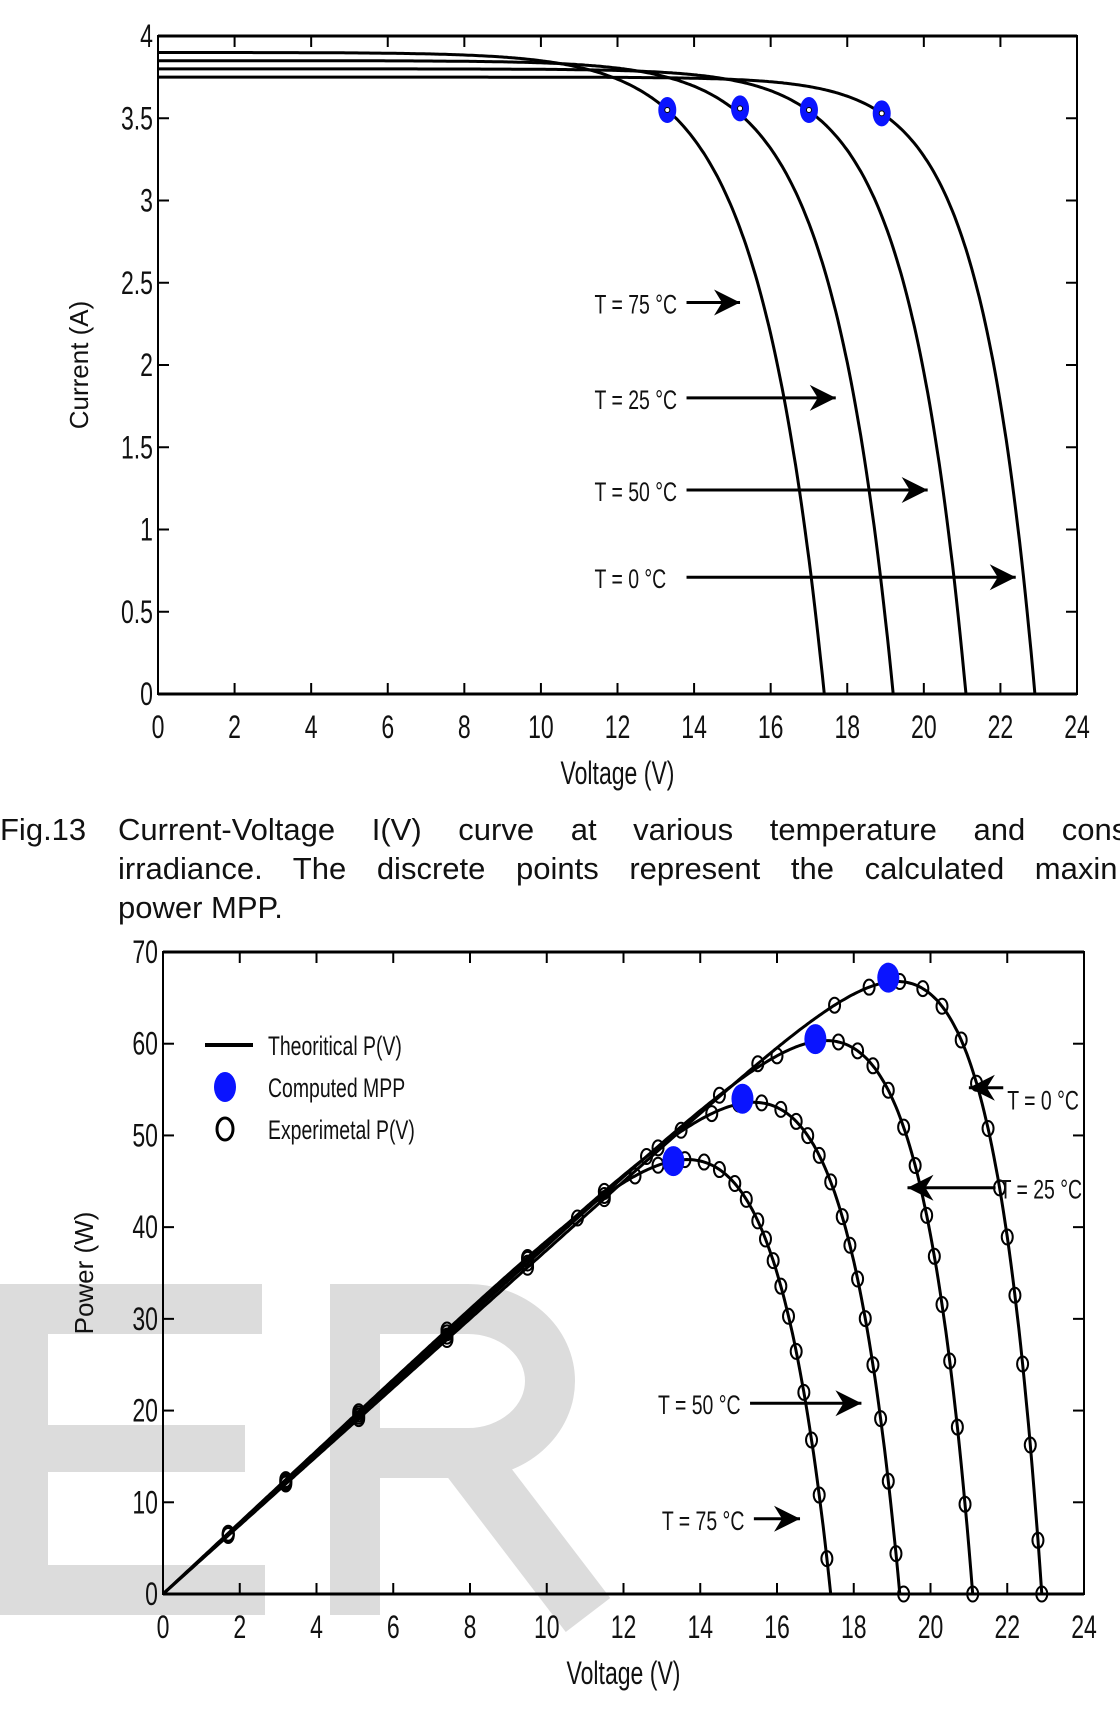 This screenshot has height=1729, width=1120. I want to click on y-tick-label: 4, so click(146, 36).